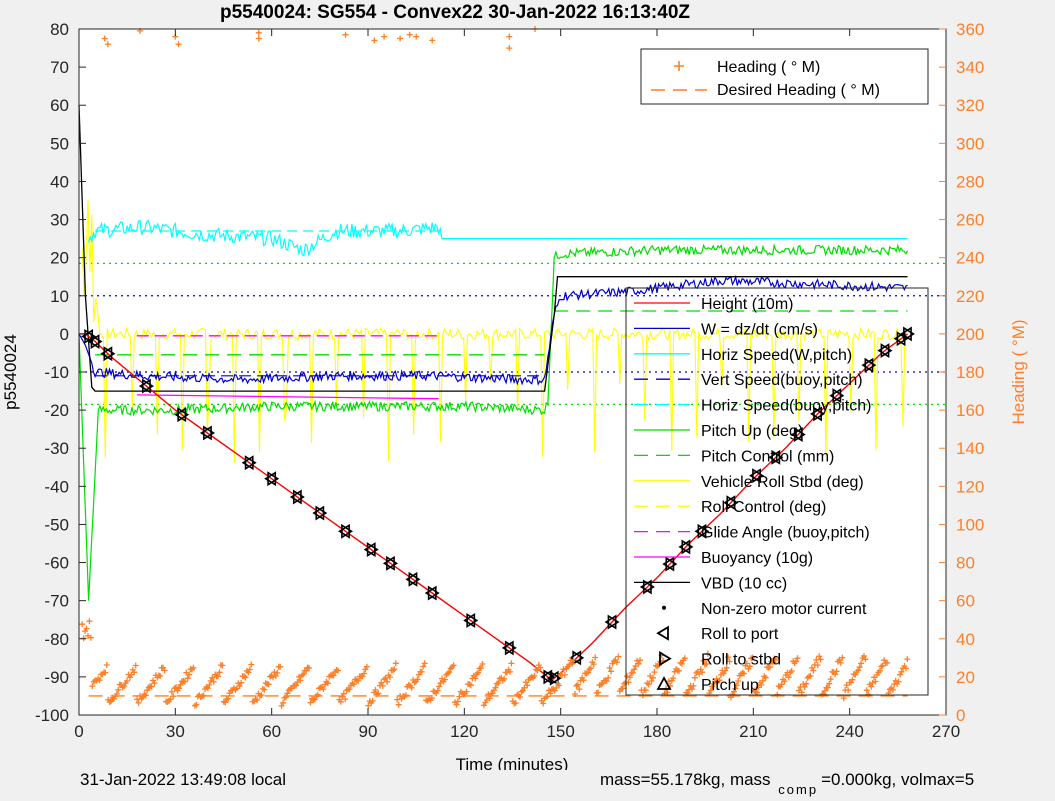 The height and width of the screenshot is (801, 1055). Describe the element at coordinates (744, 583) in the screenshot. I see `legend-label-11: VBD (10 cc)` at that location.